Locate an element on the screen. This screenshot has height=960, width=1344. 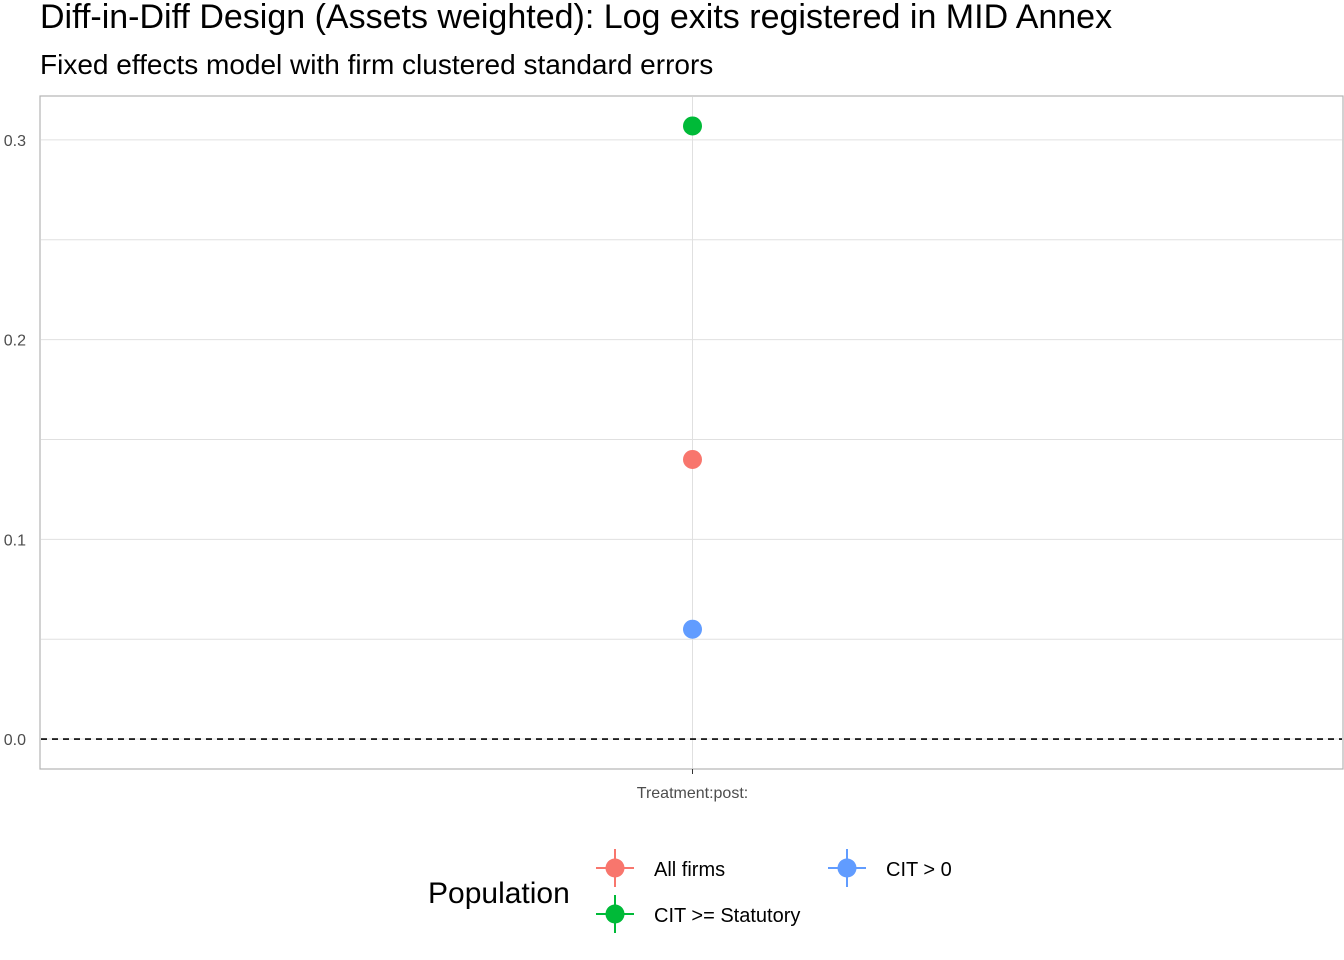
y-tick-label: 0.1 is located at coordinates (15, 540).